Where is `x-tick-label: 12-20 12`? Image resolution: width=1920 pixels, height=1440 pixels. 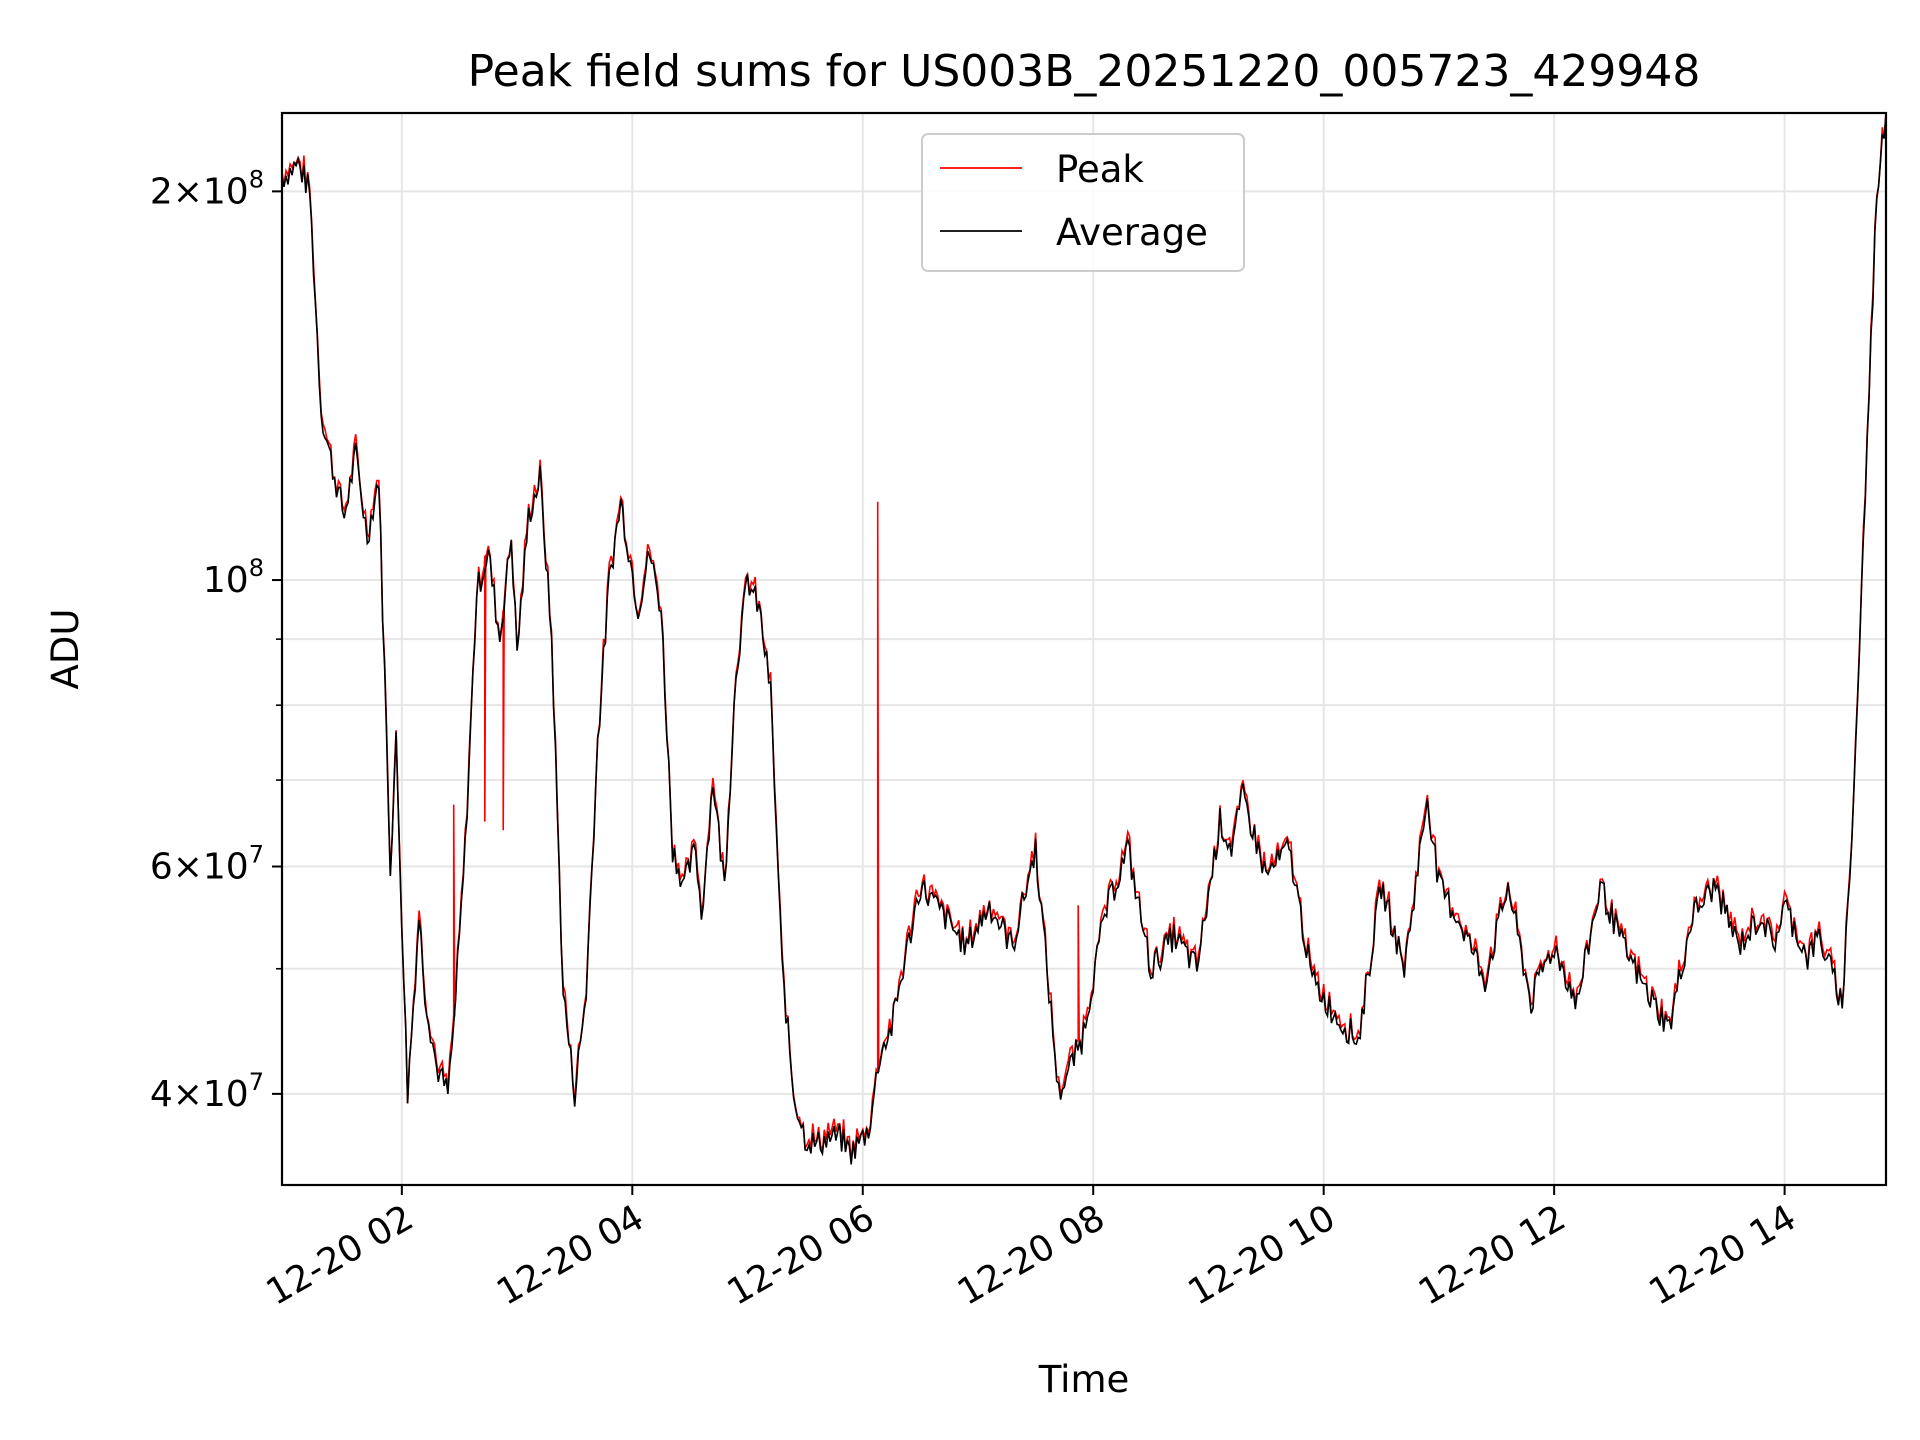 x-tick-label: 12-20 12 is located at coordinates (1492, 1255).